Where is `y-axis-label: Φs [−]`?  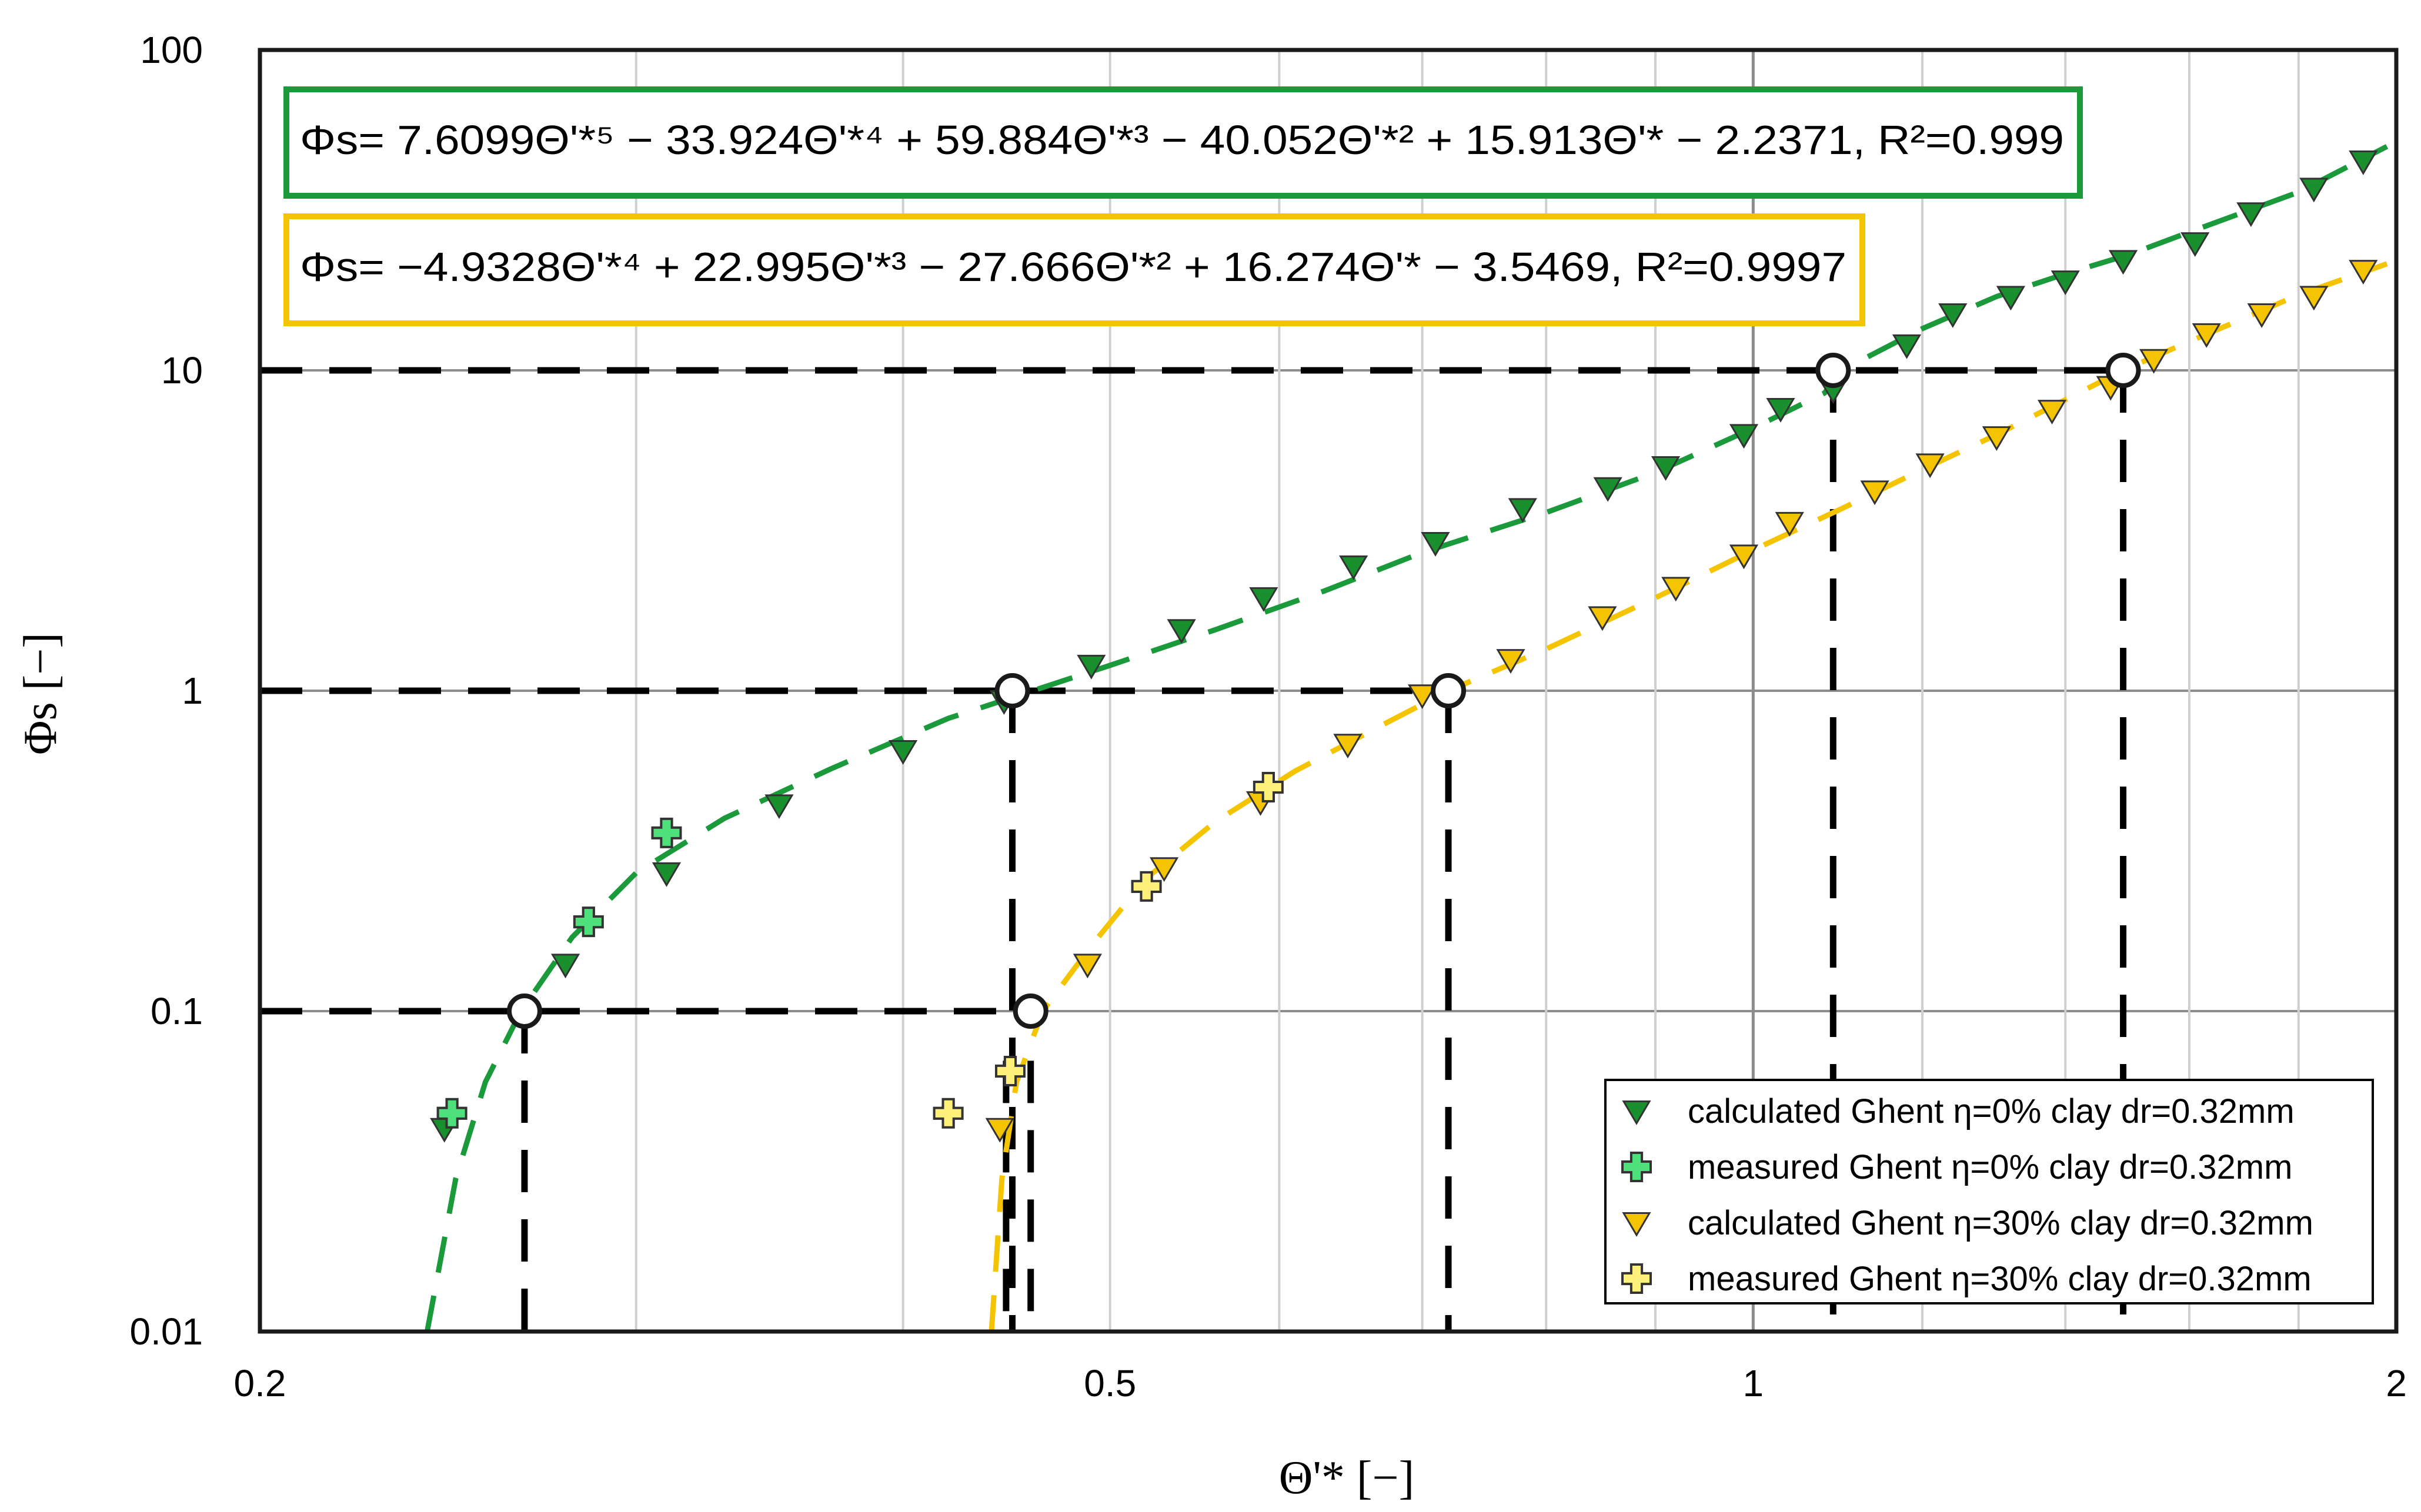
y-axis-label: Φs [−] is located at coordinates (40, 694).